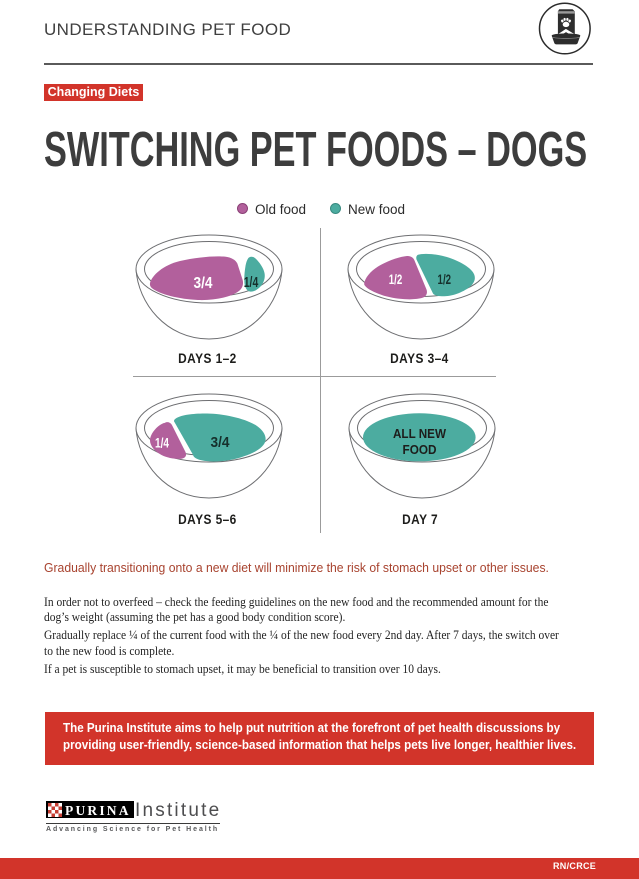 The image size is (639, 879). Describe the element at coordinates (420, 449) in the screenshot. I see `svg-text: FOOD` at that location.